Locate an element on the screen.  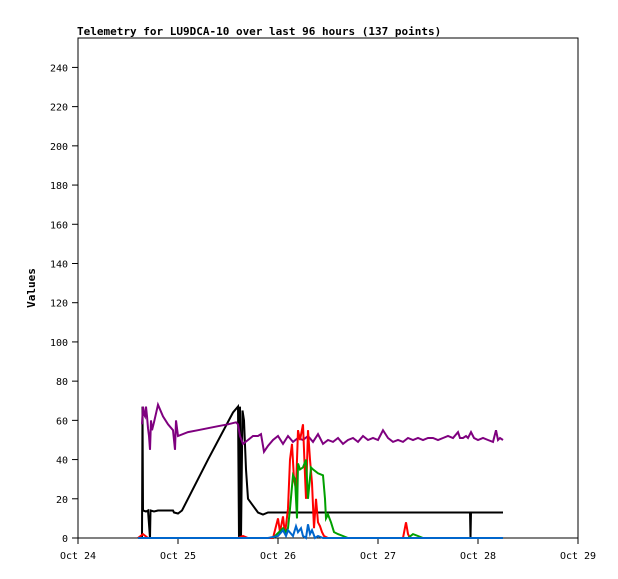
y-axis-label: Values is located at coordinates (31, 288).